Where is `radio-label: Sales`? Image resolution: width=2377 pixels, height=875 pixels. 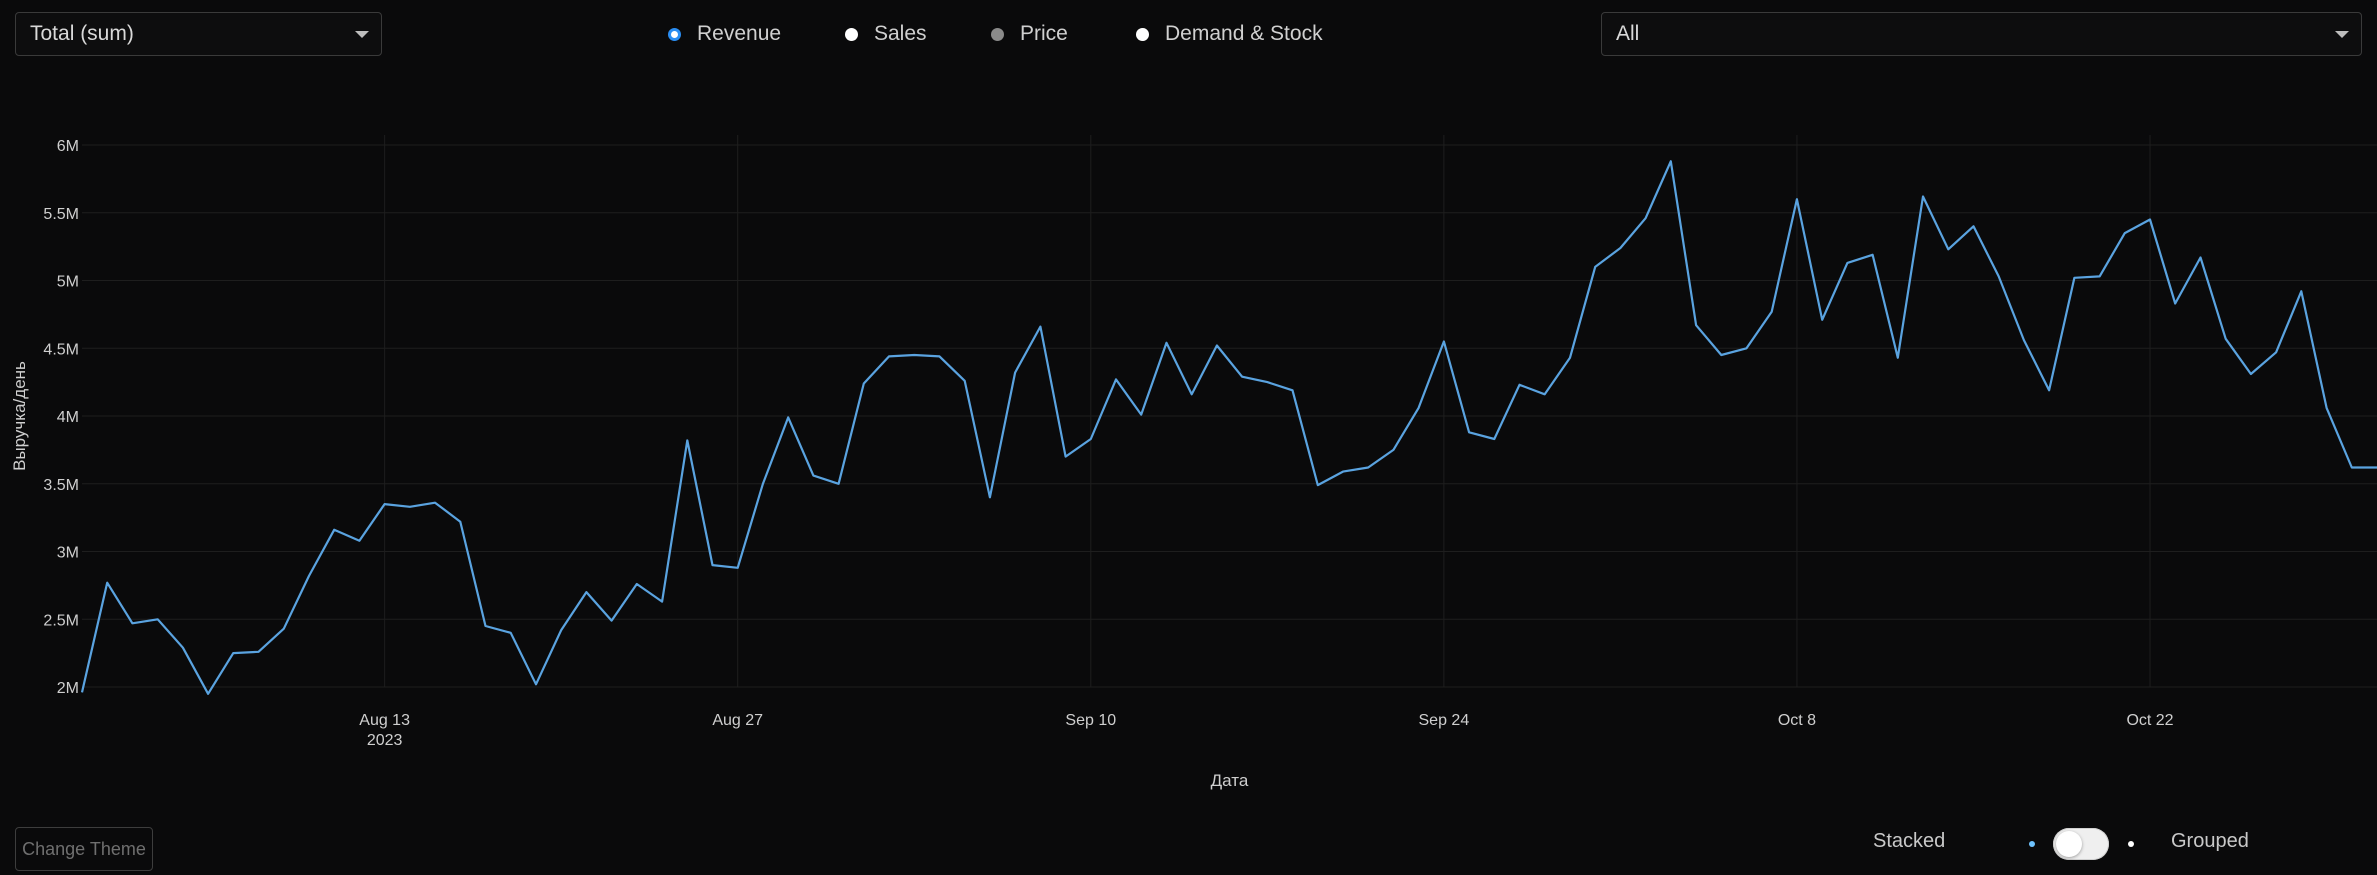
radio-label: Sales is located at coordinates (900, 33).